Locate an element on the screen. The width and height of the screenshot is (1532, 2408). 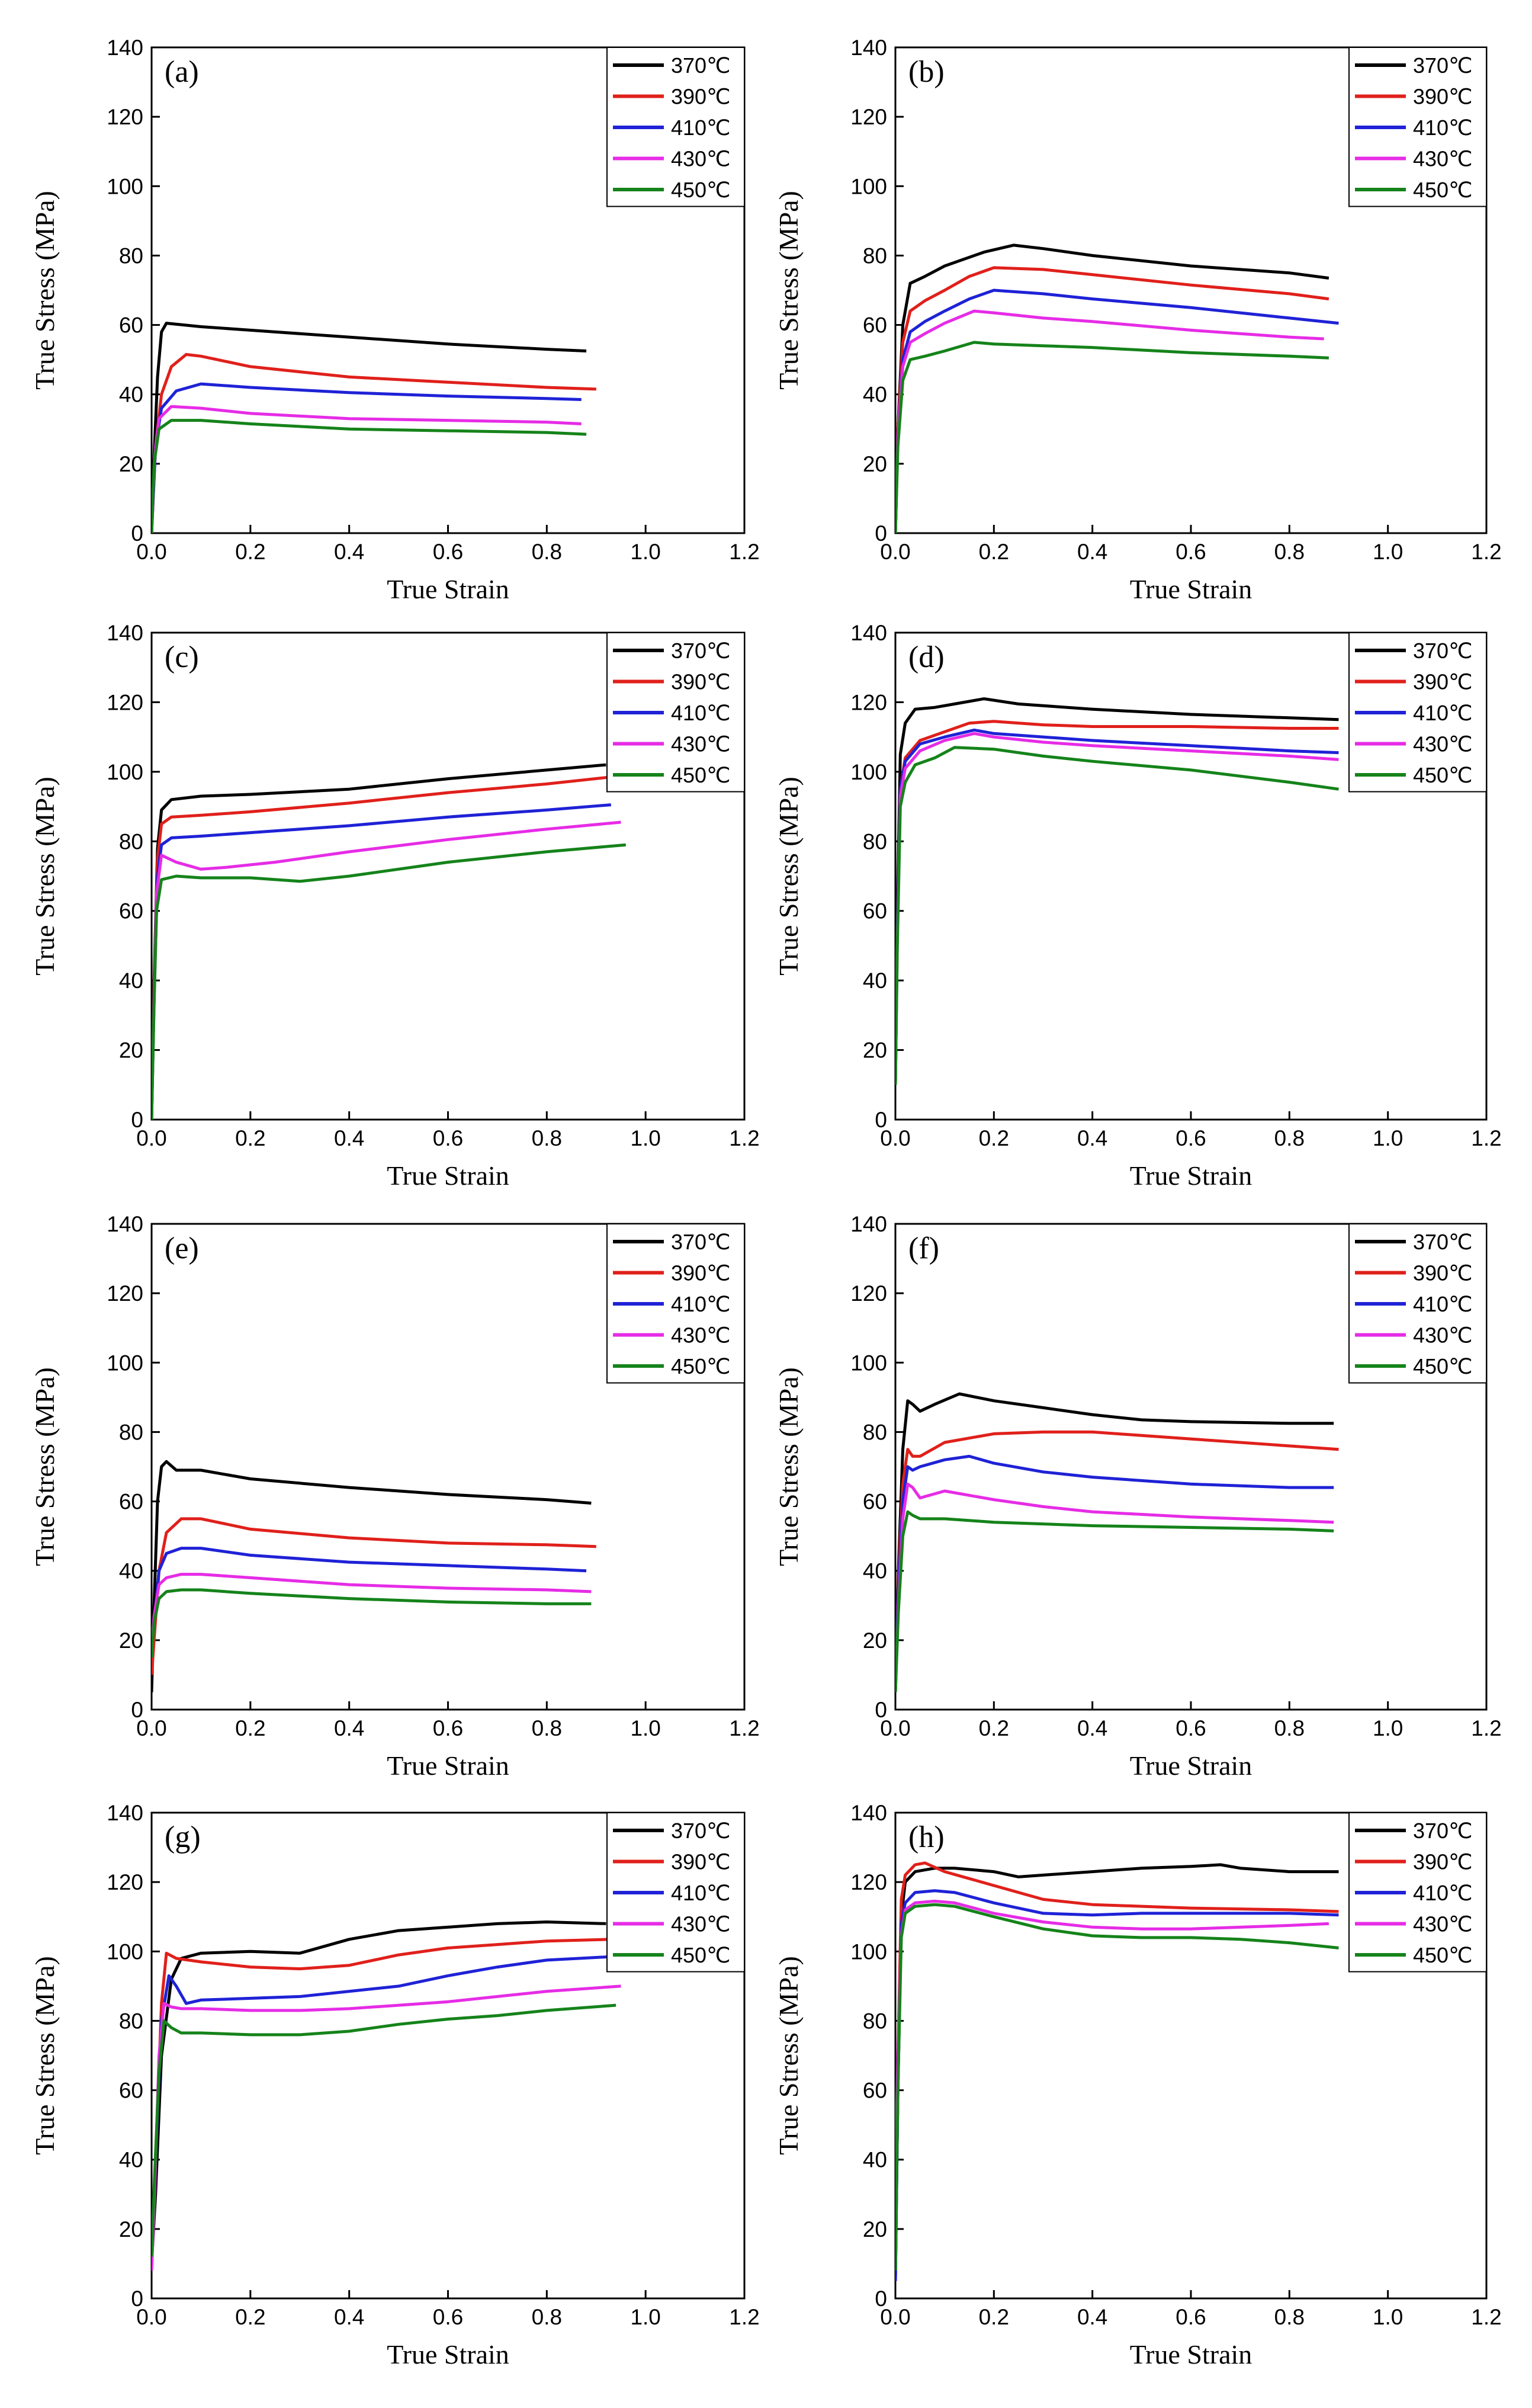
x-tick-label: 1.2 is located at coordinates (1486, 1138).